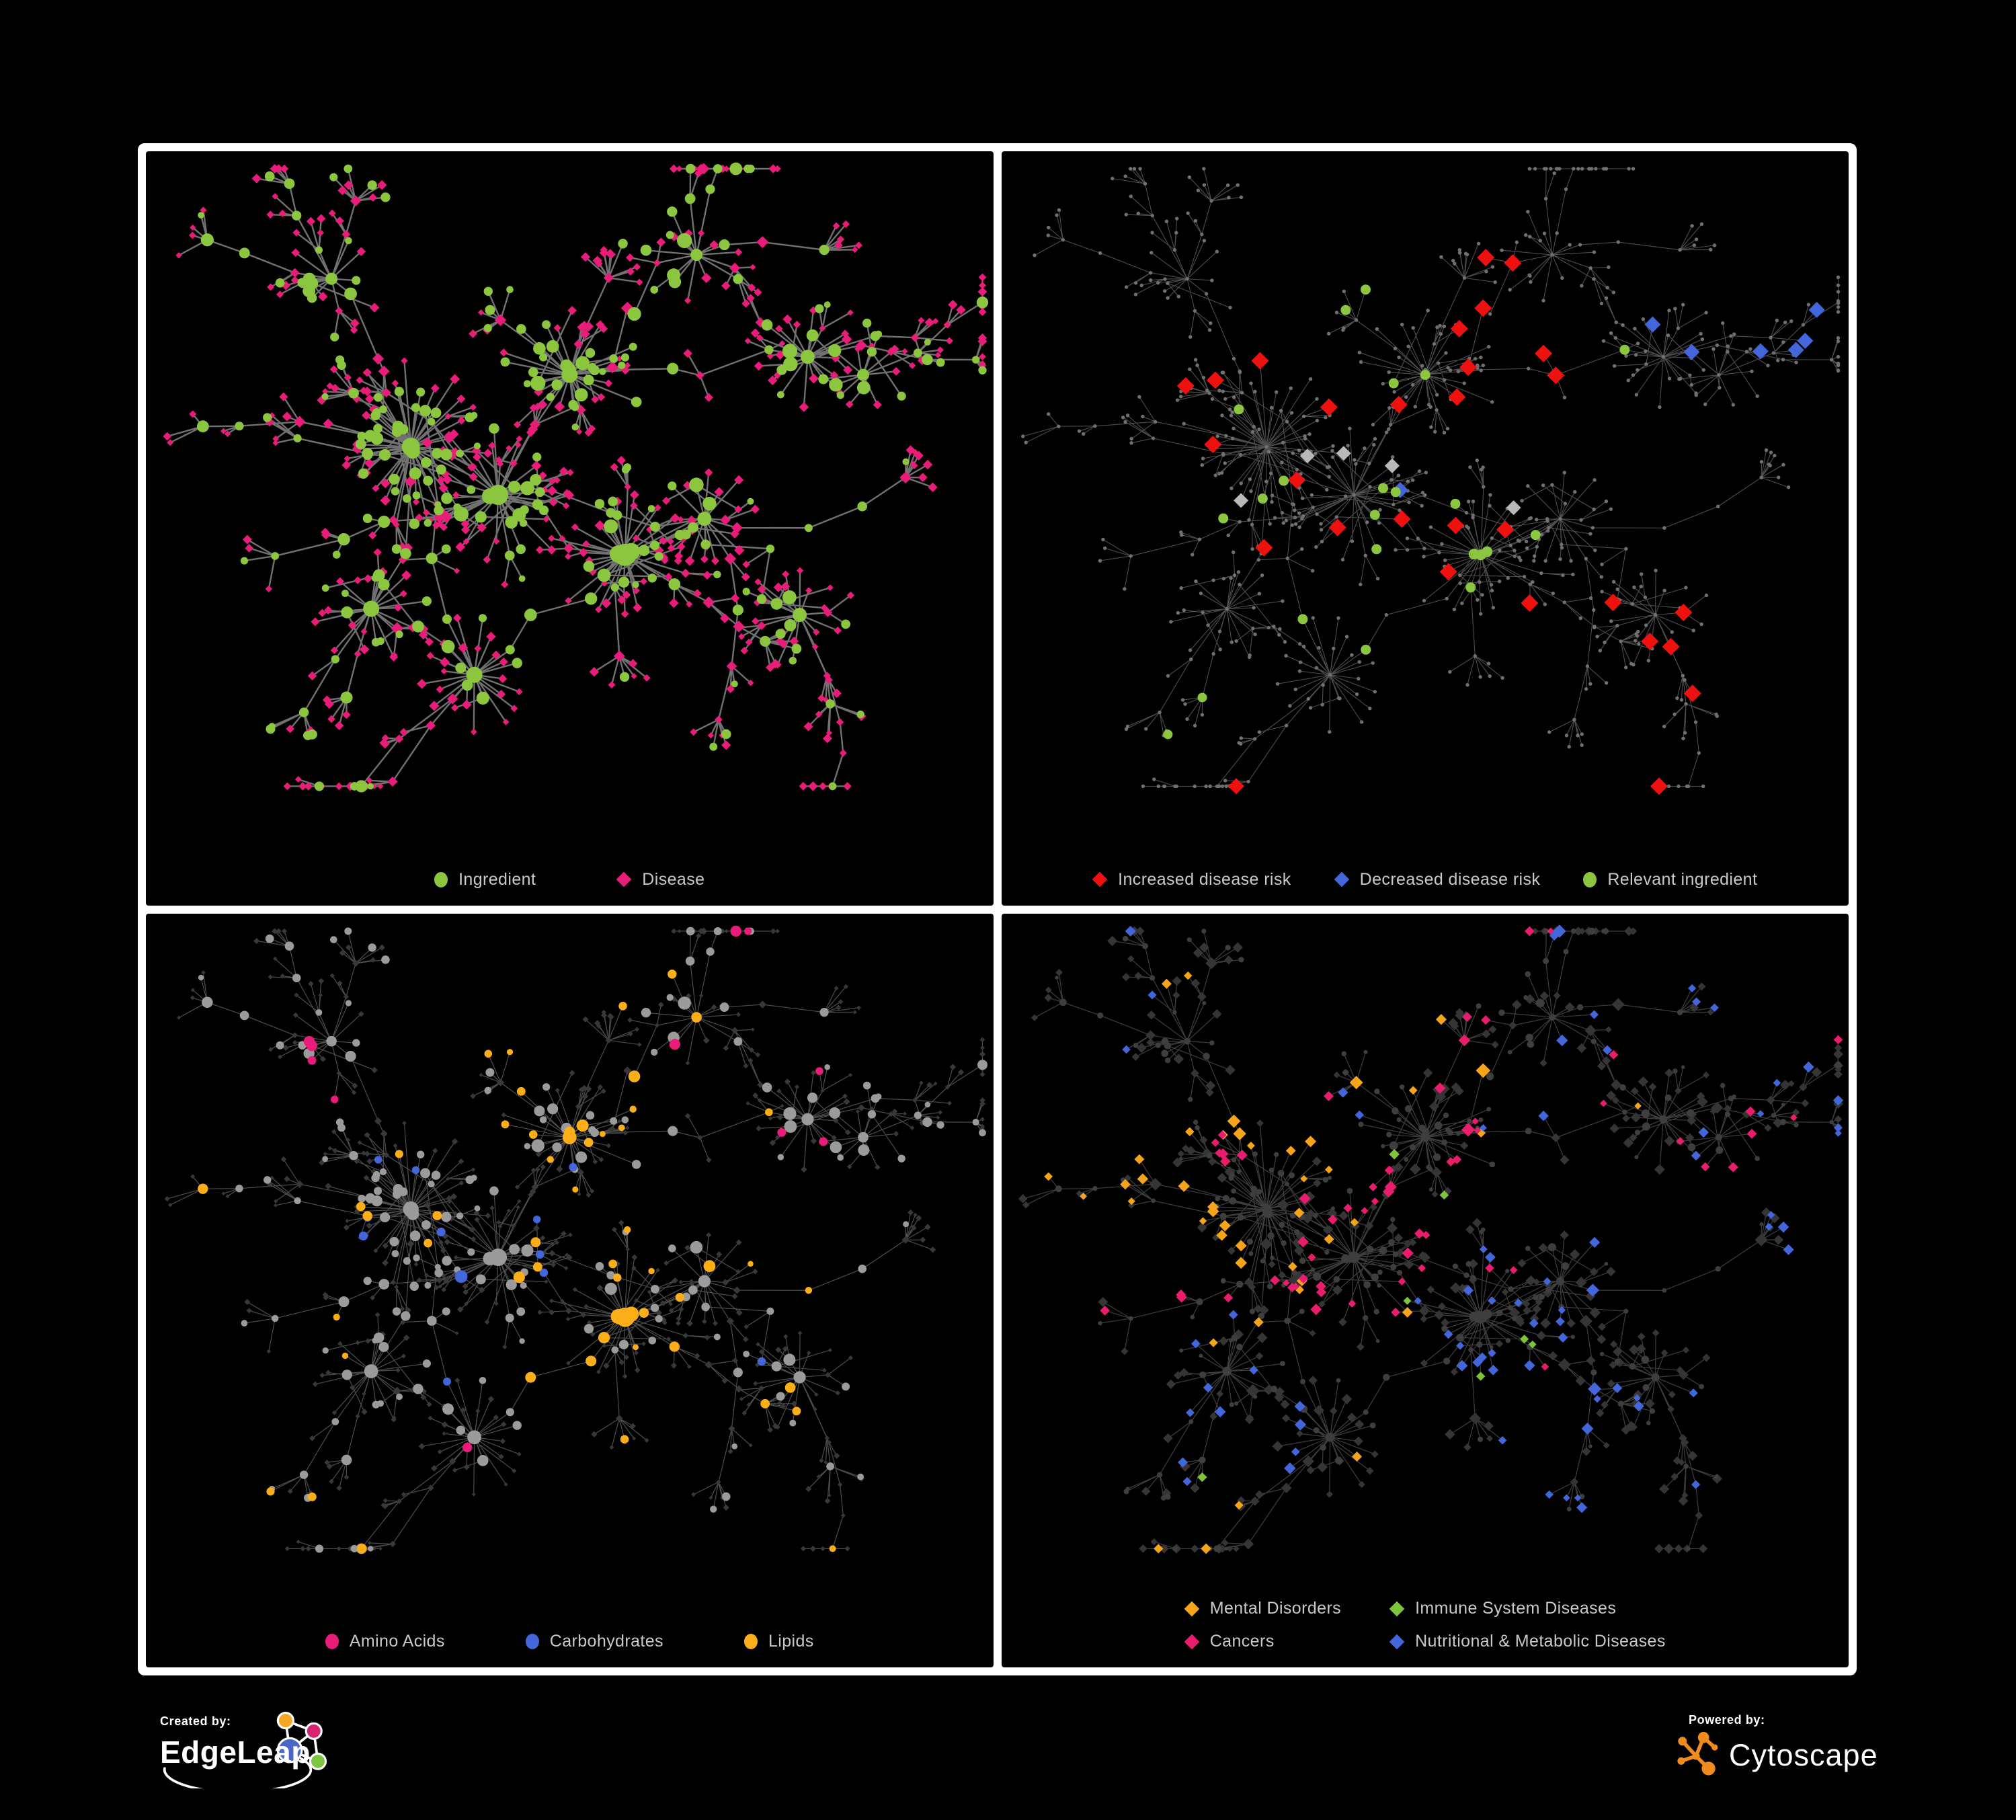 The image size is (2016, 1820). Describe the element at coordinates (570, 879) in the screenshot. I see `legend-ingredient-disease: Ingredient Disease` at that location.